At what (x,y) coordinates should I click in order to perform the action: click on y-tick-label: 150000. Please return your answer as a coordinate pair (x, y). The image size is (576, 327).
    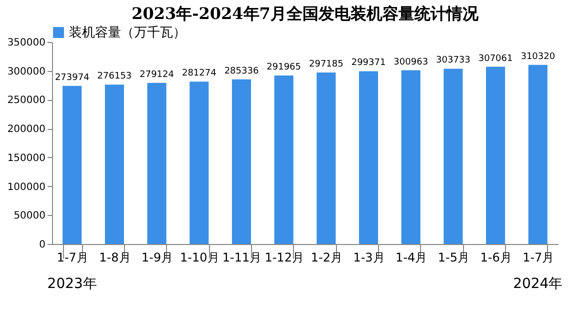
    Looking at the image, I should click on (26, 158).